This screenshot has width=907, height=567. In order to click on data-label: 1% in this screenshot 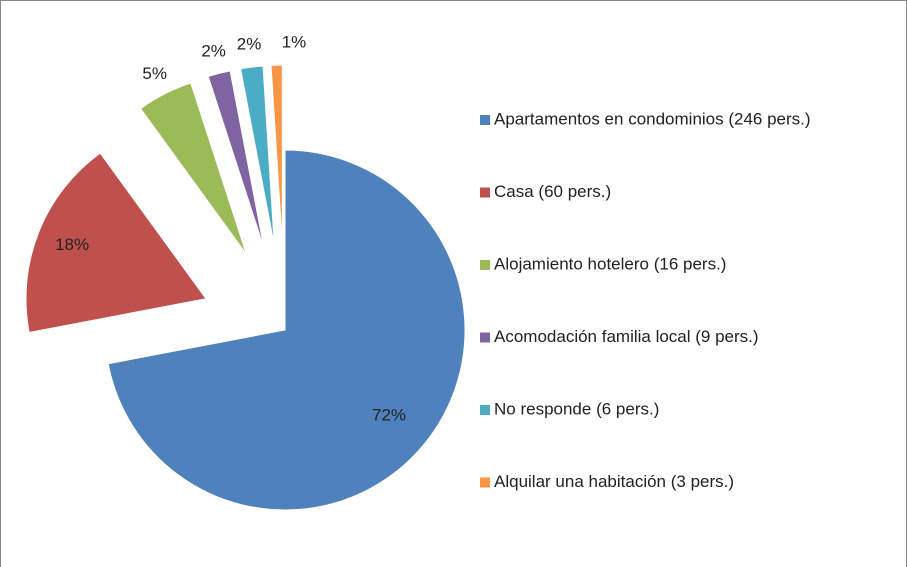, I will do `click(294, 42)`.